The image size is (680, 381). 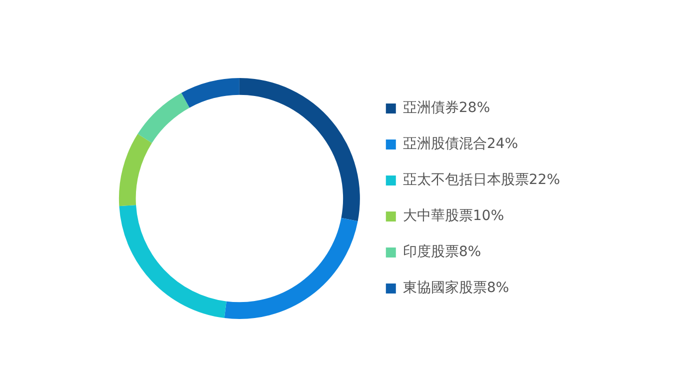 I want to click on legend-label: 大中華股票10%, so click(x=453, y=216).